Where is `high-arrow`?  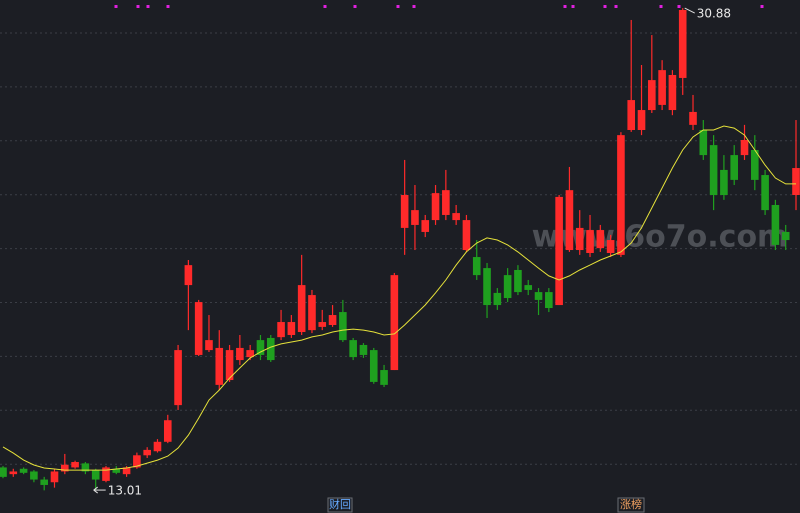
high-arrow is located at coordinates (689, 10).